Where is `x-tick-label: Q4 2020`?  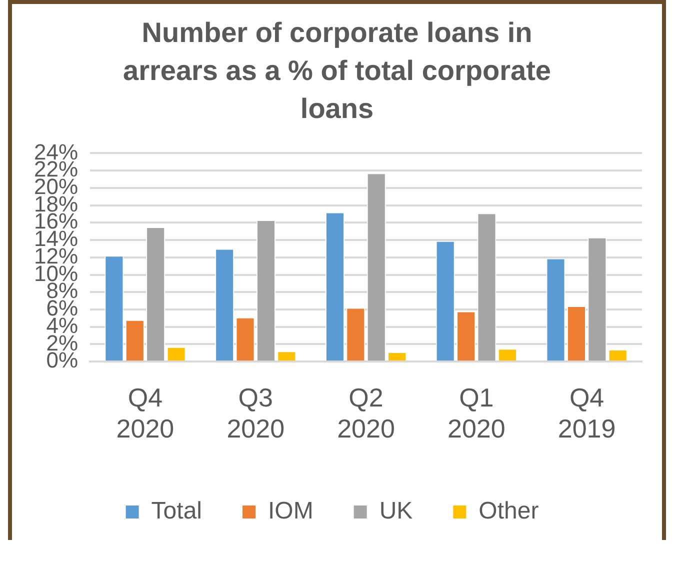
x-tick-label: Q4 2020 is located at coordinates (145, 413).